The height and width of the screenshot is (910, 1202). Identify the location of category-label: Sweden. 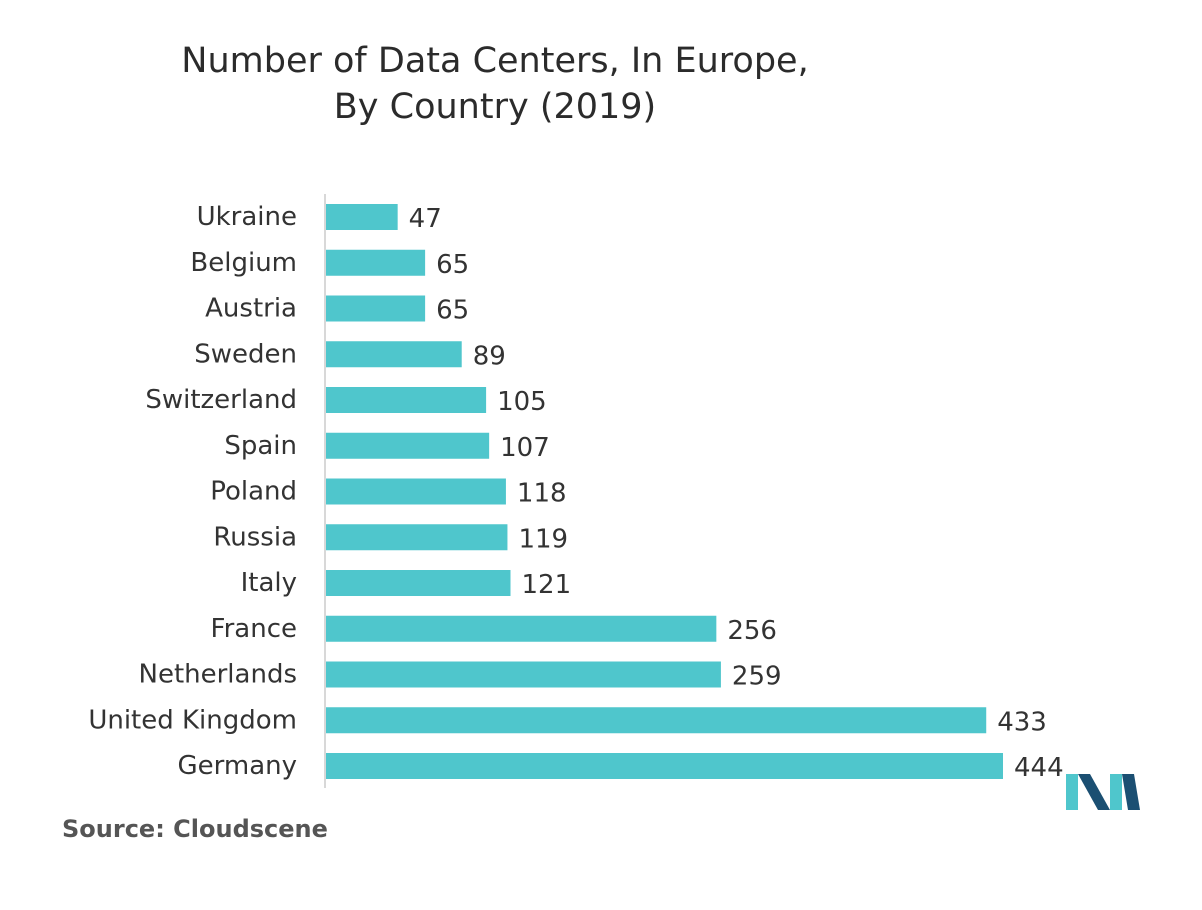
(245, 354).